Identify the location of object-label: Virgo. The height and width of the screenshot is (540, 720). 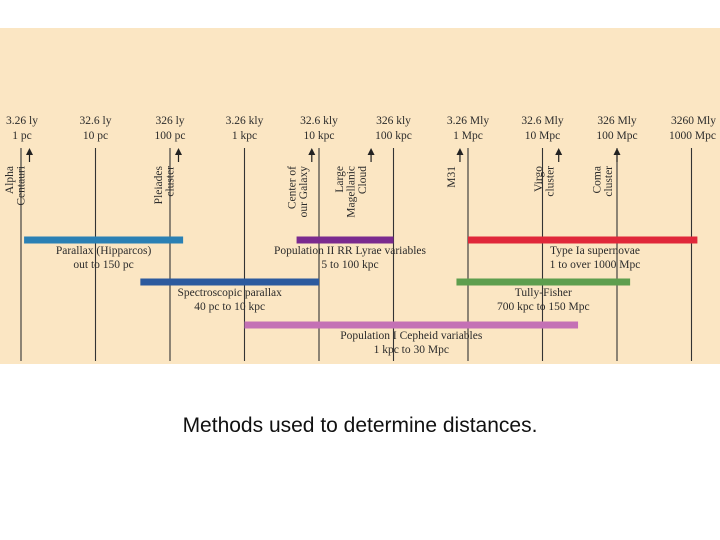
(539, 179).